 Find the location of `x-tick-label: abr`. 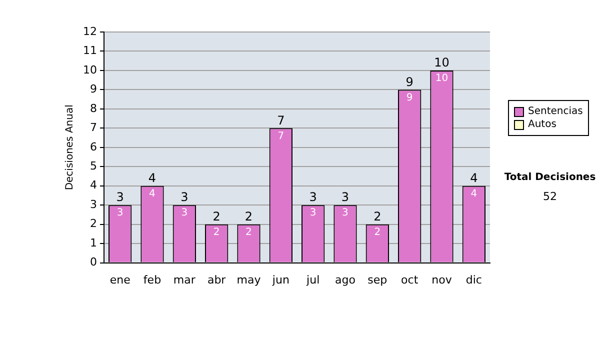

x-tick-label: abr is located at coordinates (216, 279).